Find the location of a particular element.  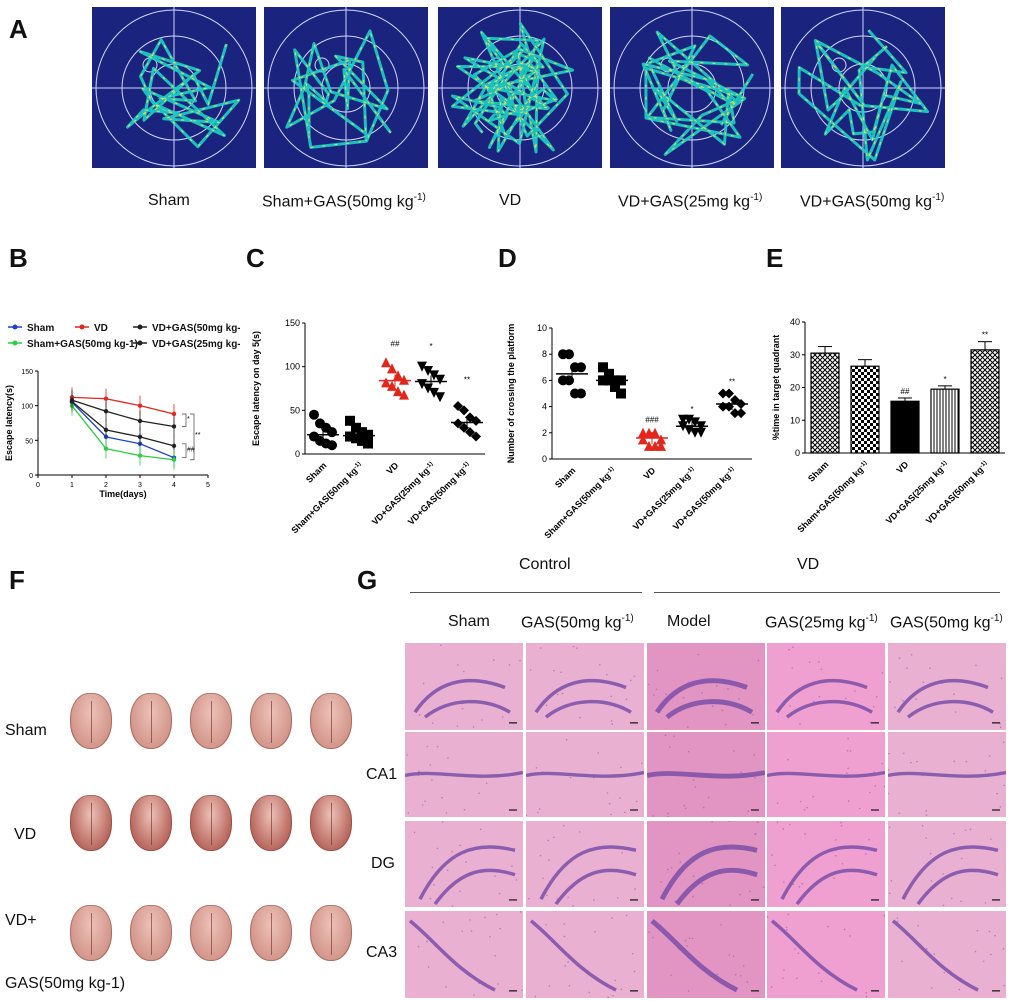

col-header-gas50-control: GAS(50mg kg-1) is located at coordinates (577, 622).